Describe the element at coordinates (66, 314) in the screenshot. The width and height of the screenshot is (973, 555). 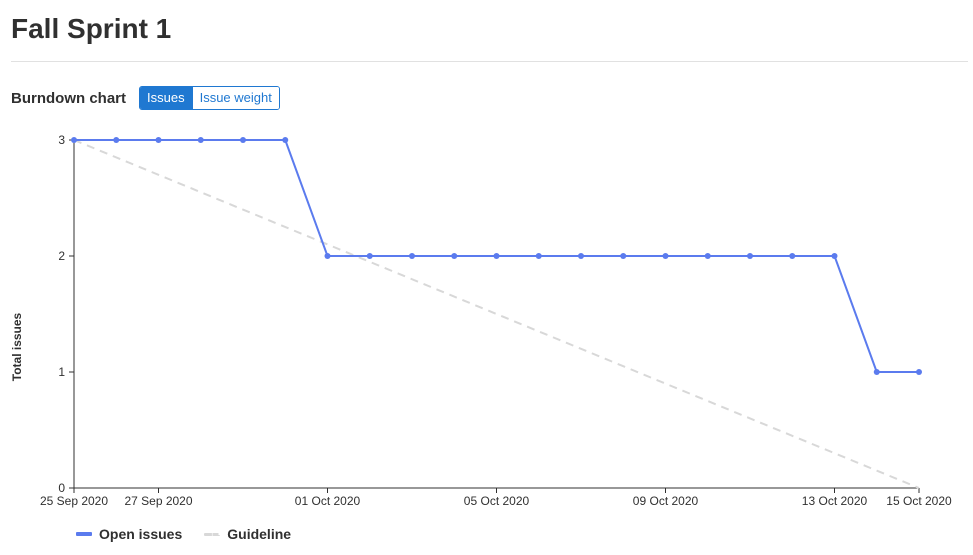
I see `y-axis: 0 1 2 3` at that location.